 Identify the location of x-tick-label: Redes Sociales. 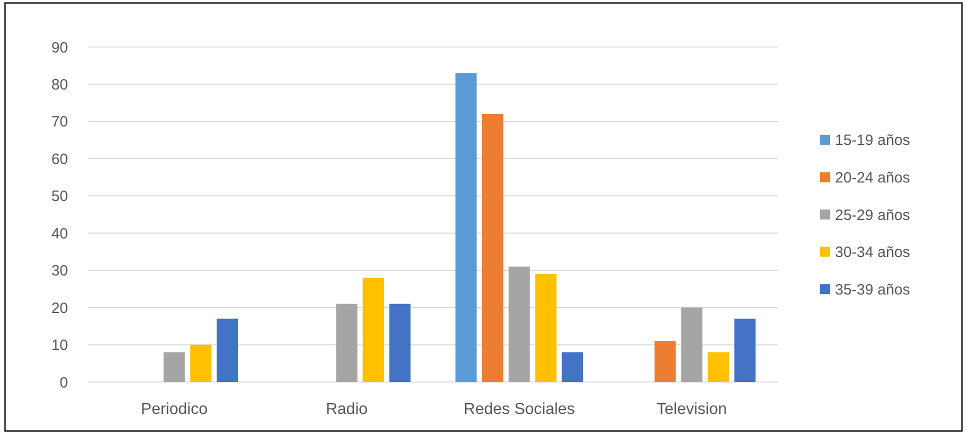
(519, 409).